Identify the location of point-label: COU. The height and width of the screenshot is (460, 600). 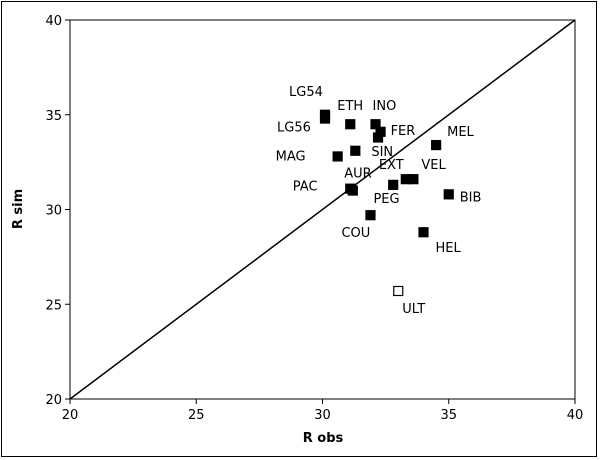
(355, 233).